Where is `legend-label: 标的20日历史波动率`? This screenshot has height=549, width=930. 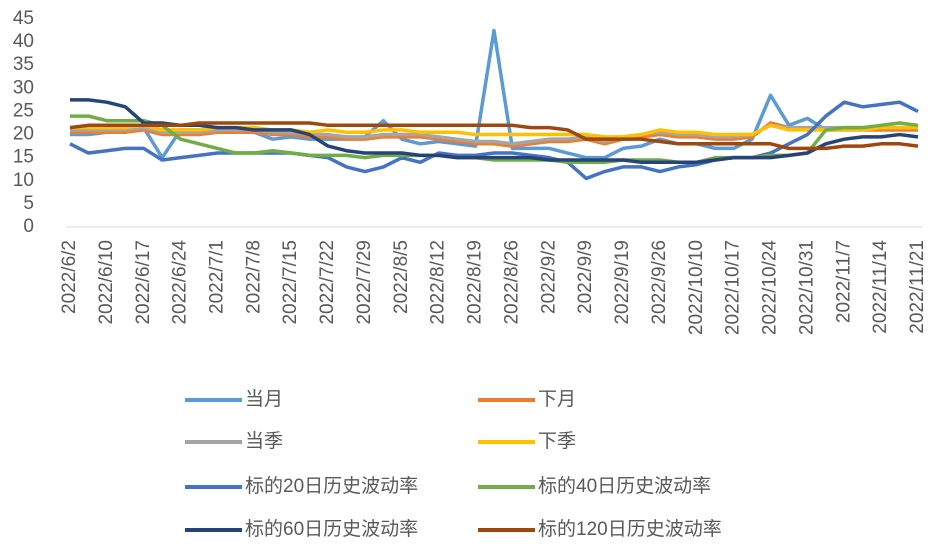 legend-label: 标的20日历史波动率 is located at coordinates (331, 486).